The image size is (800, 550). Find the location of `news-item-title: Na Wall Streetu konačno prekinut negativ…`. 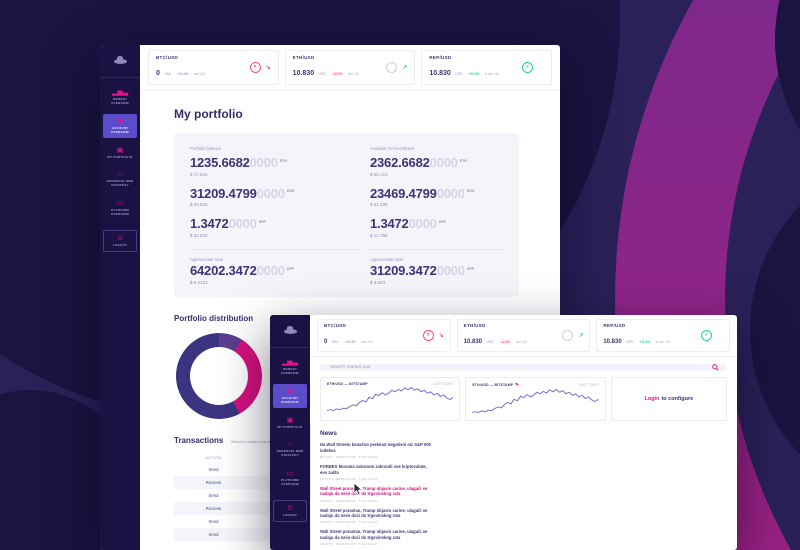

news-item-title: Na Wall Streetu konačno prekinut negativ… is located at coordinates (375, 447).